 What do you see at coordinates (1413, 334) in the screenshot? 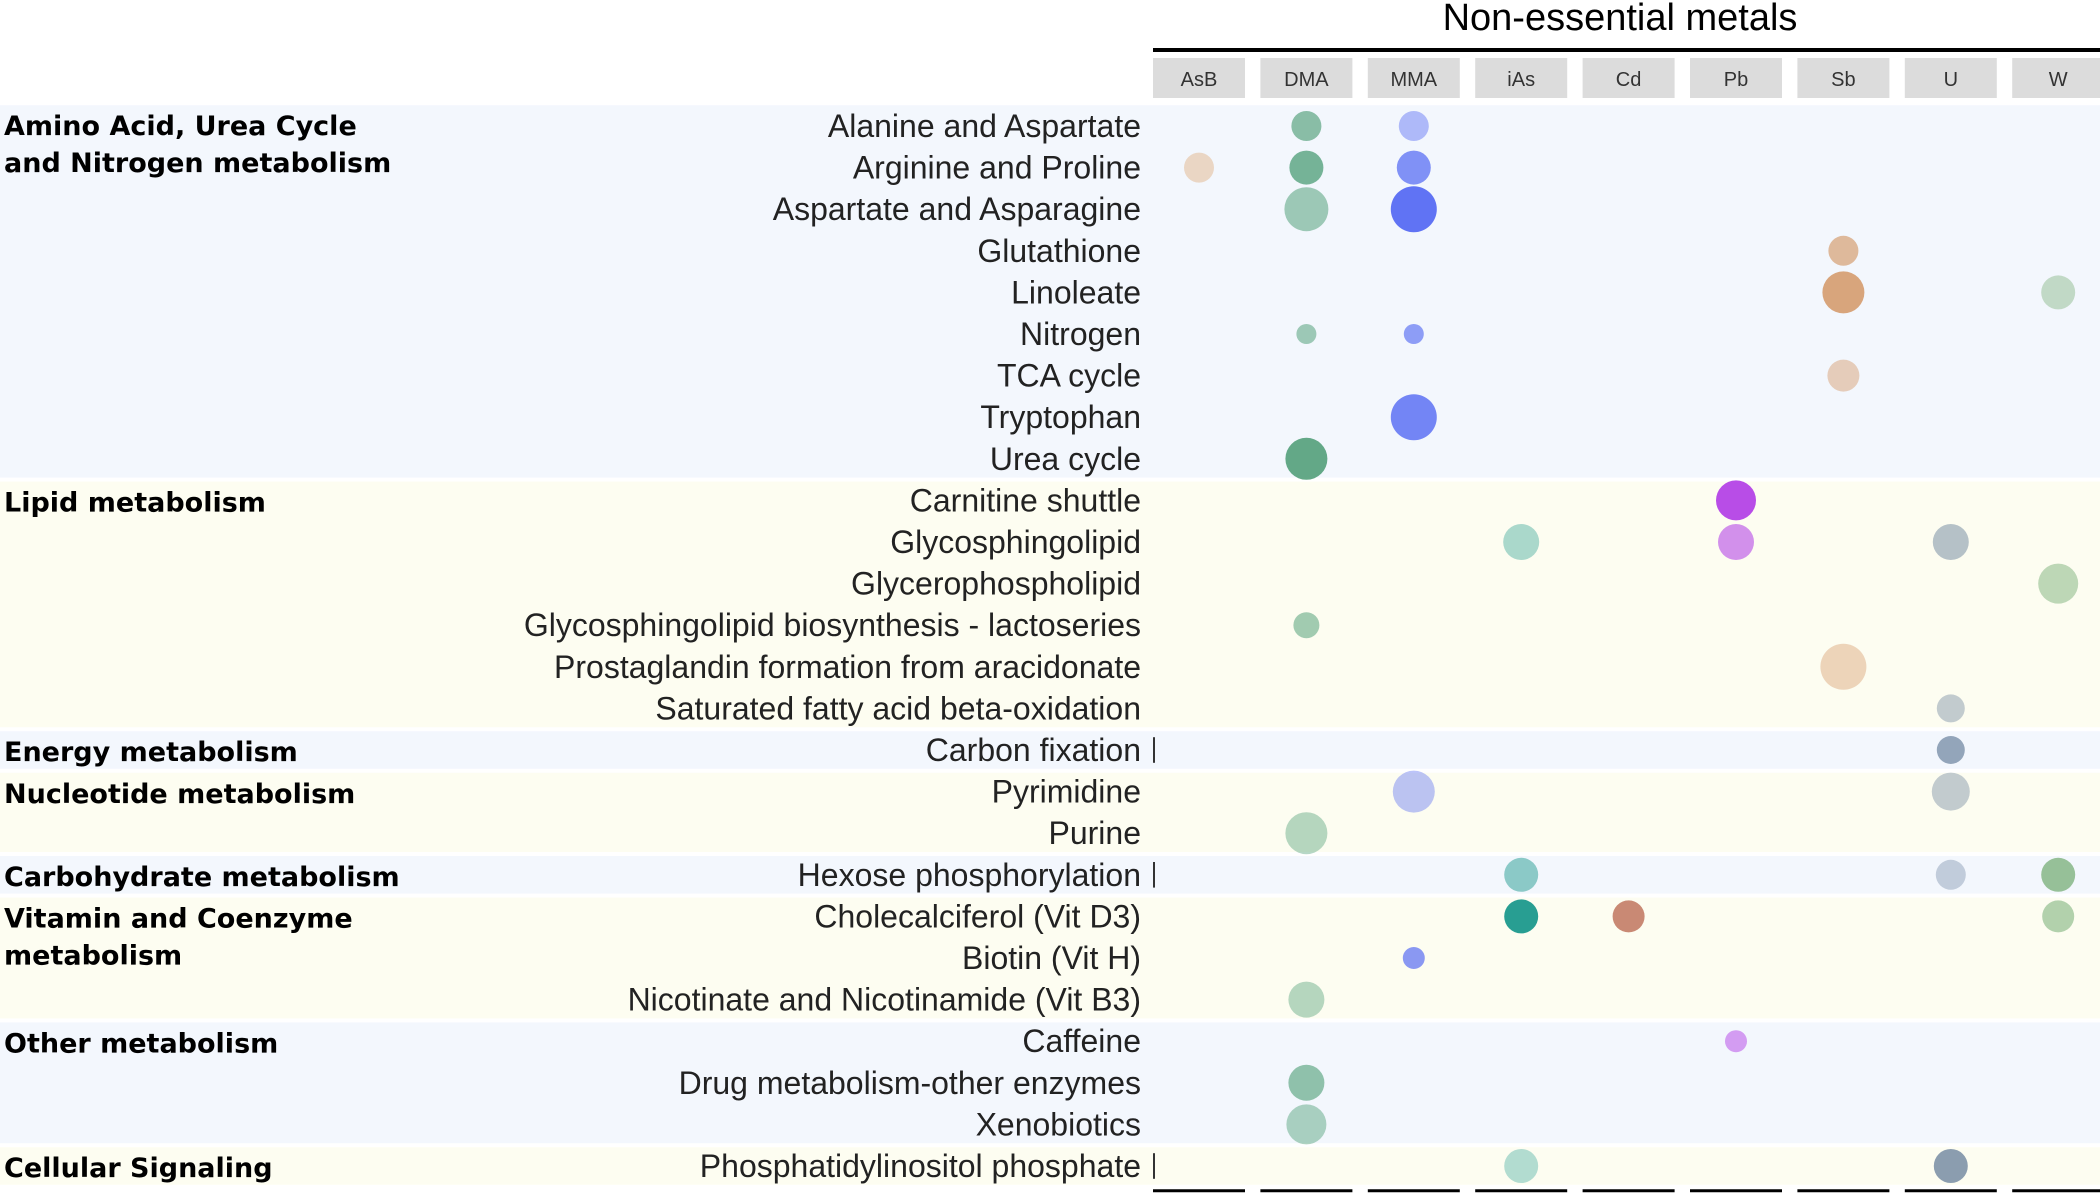
I see `bubble-nitrogen-mma` at bounding box center [1413, 334].